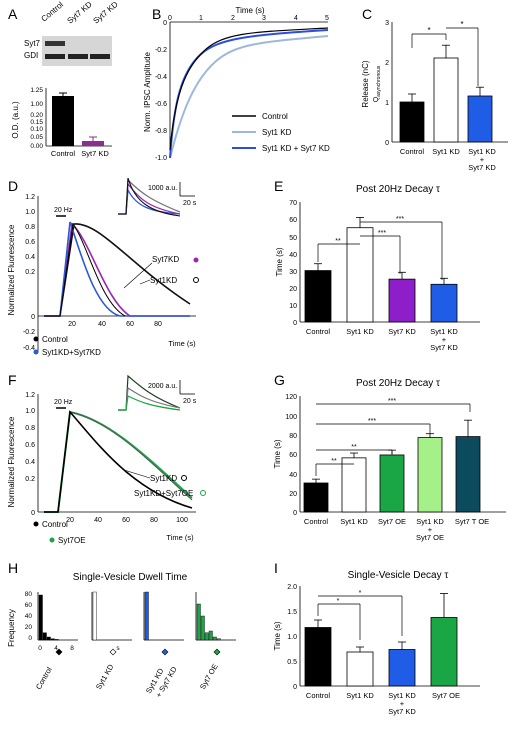 The height and width of the screenshot is (736, 512). I want to click on panel-letter-a: A, so click(13, 14).